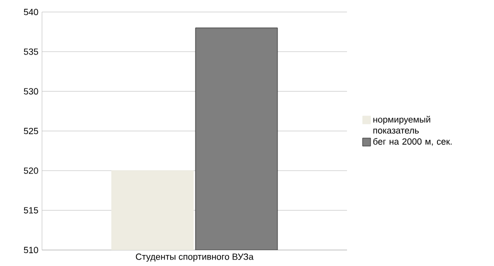 The height and width of the screenshot is (266, 494). Describe the element at coordinates (31, 210) in the screenshot. I see `y-tick-label: 515` at that location.